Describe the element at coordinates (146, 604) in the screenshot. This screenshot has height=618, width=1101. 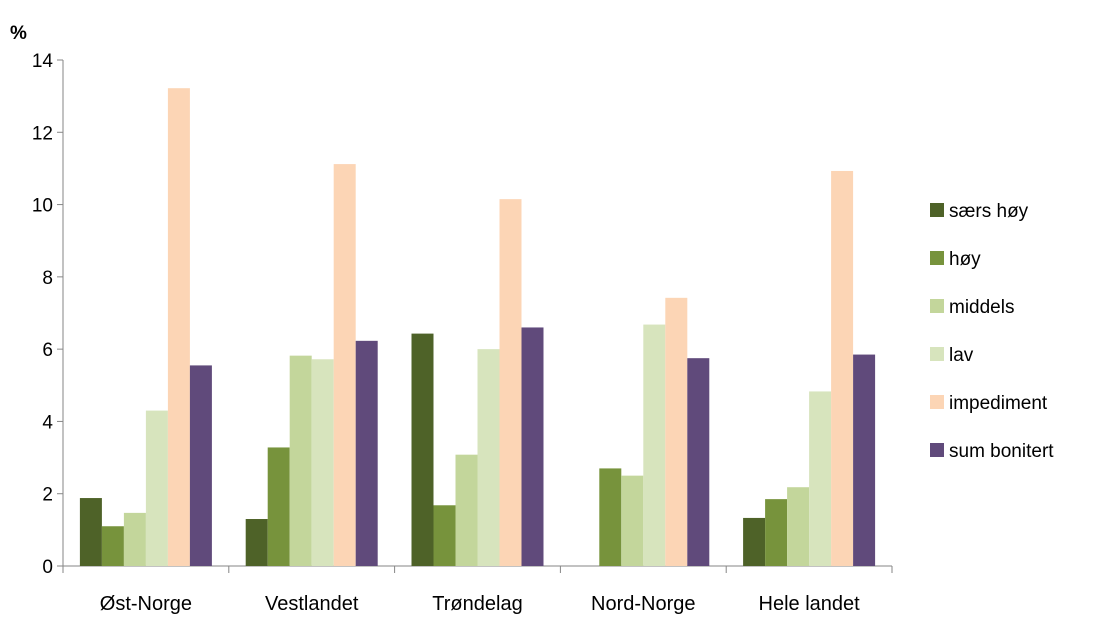
I see `x-category-label: Øst-Norge` at that location.